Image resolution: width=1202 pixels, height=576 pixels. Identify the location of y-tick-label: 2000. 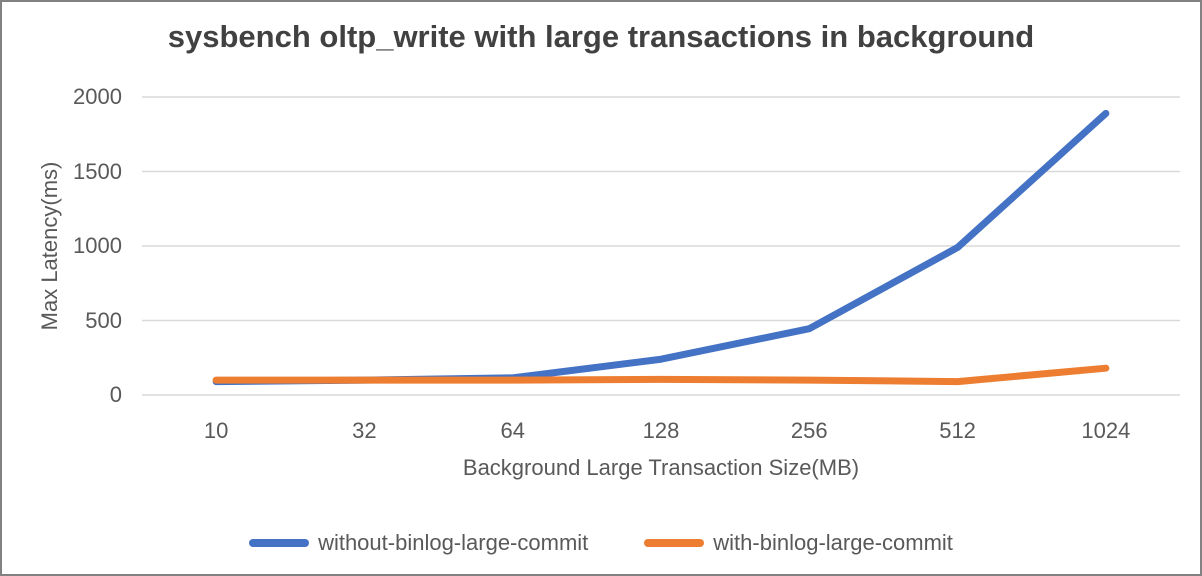
(97, 96).